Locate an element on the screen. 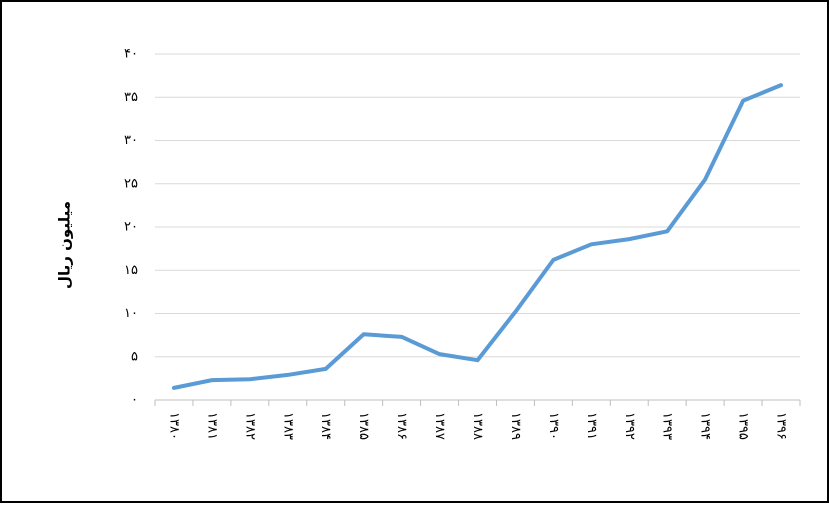 The height and width of the screenshot is (507, 829). x-tick-label: ۱۳۸۵ is located at coordinates (363, 426).